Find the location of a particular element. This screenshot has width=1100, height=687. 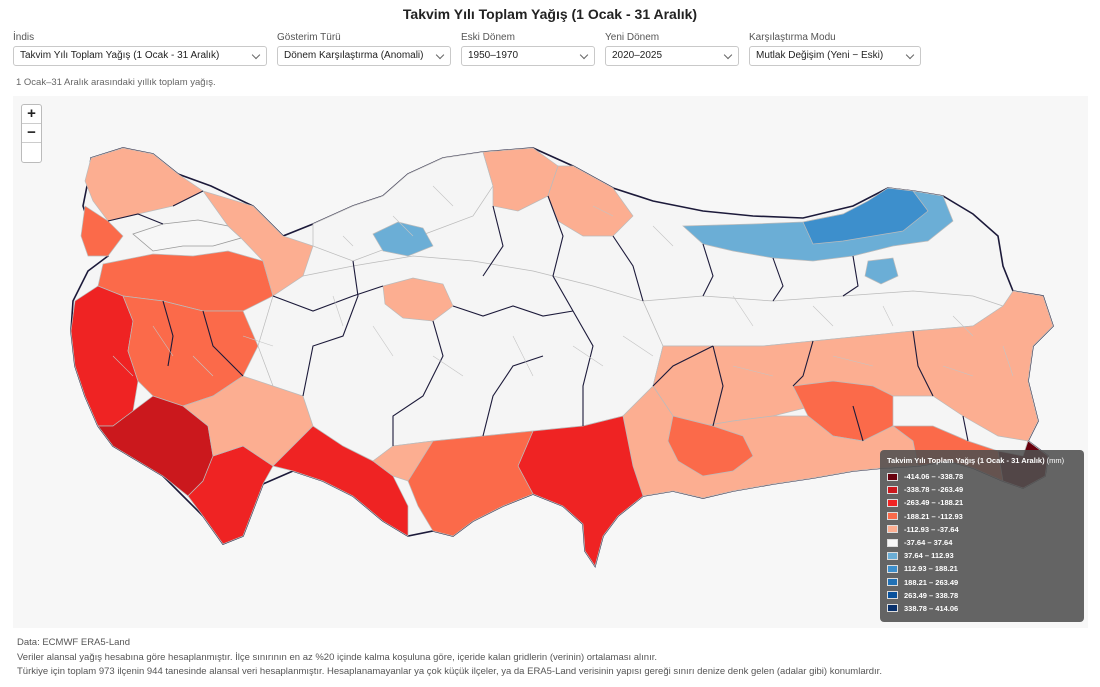

comparison-mode-select-value: Mutlak Değişim (Yeni − Eski) is located at coordinates (820, 55).